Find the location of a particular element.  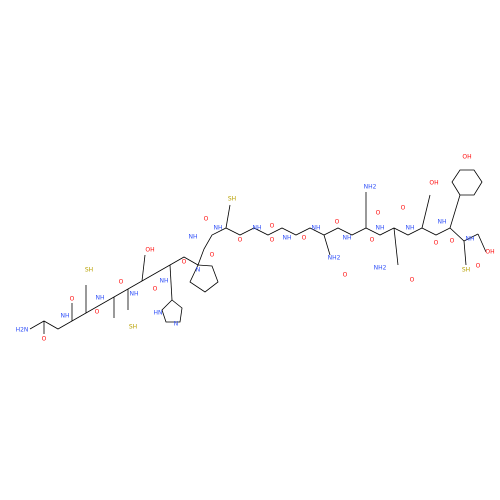

imidazole-ring is located at coordinates (172, 311).